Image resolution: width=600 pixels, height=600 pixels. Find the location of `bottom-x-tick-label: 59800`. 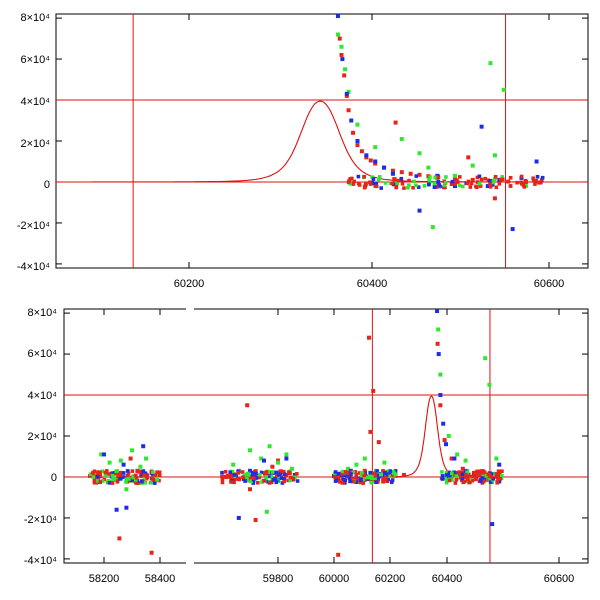

bottom-x-tick-label: 59800 is located at coordinates (278, 579).